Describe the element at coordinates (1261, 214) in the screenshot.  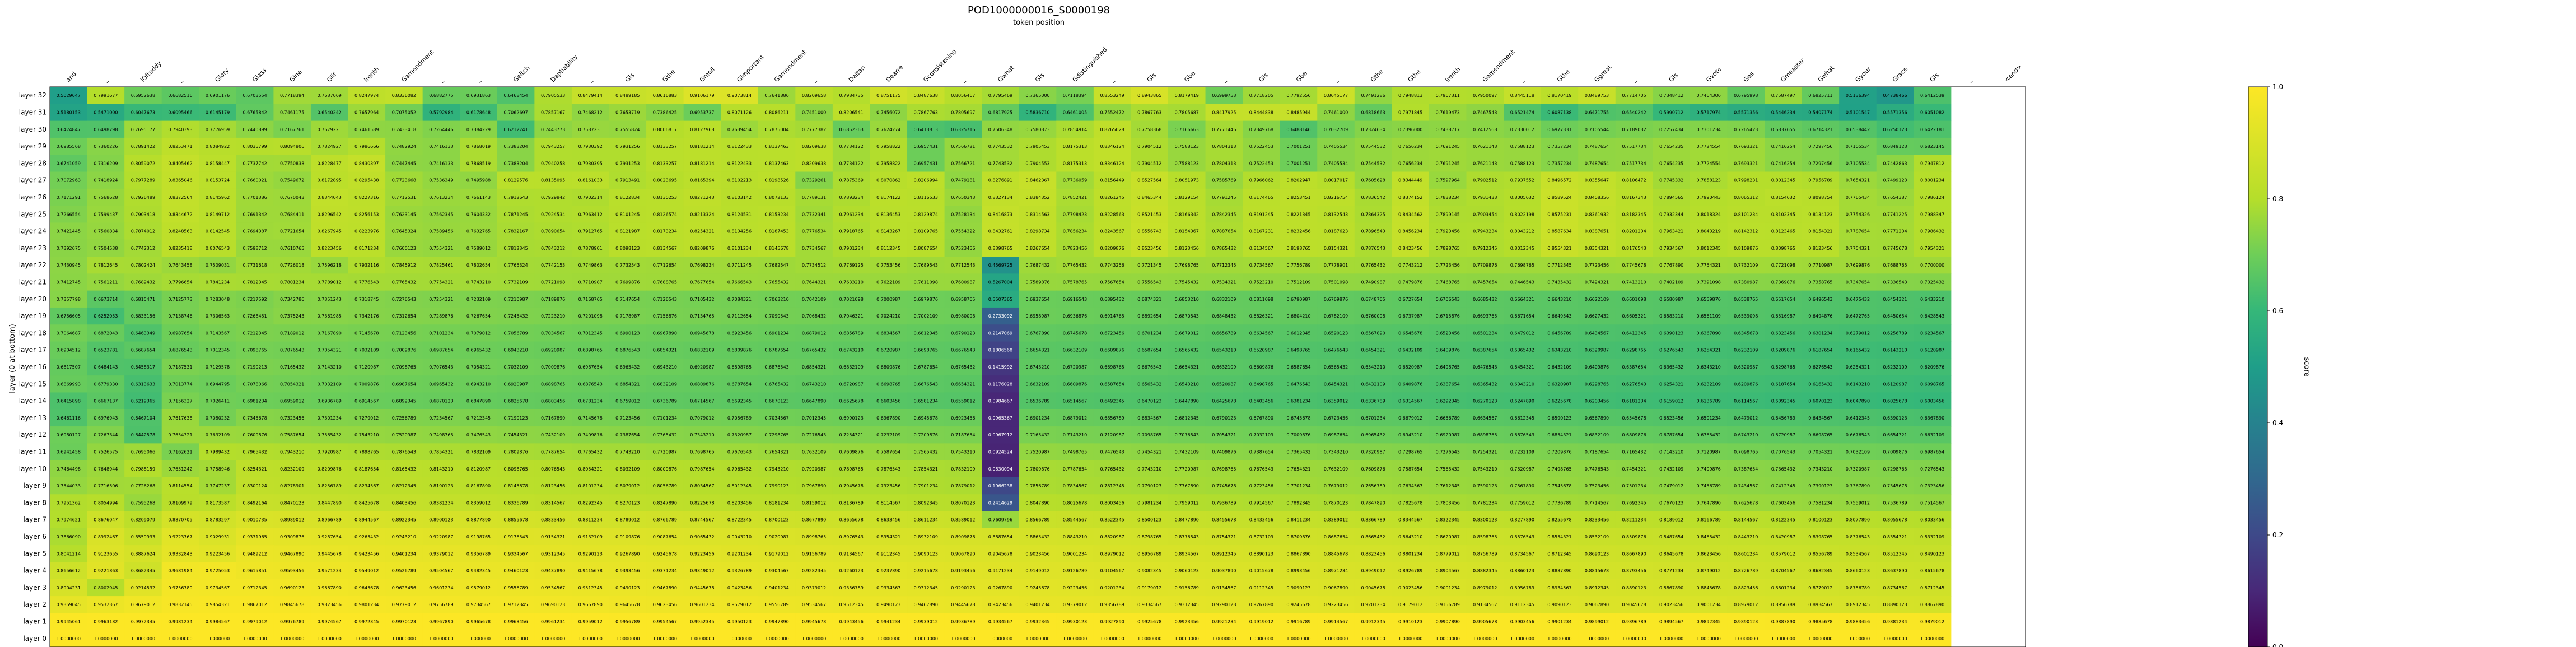
I see `cell-value-label: 0.8191245` at that location.